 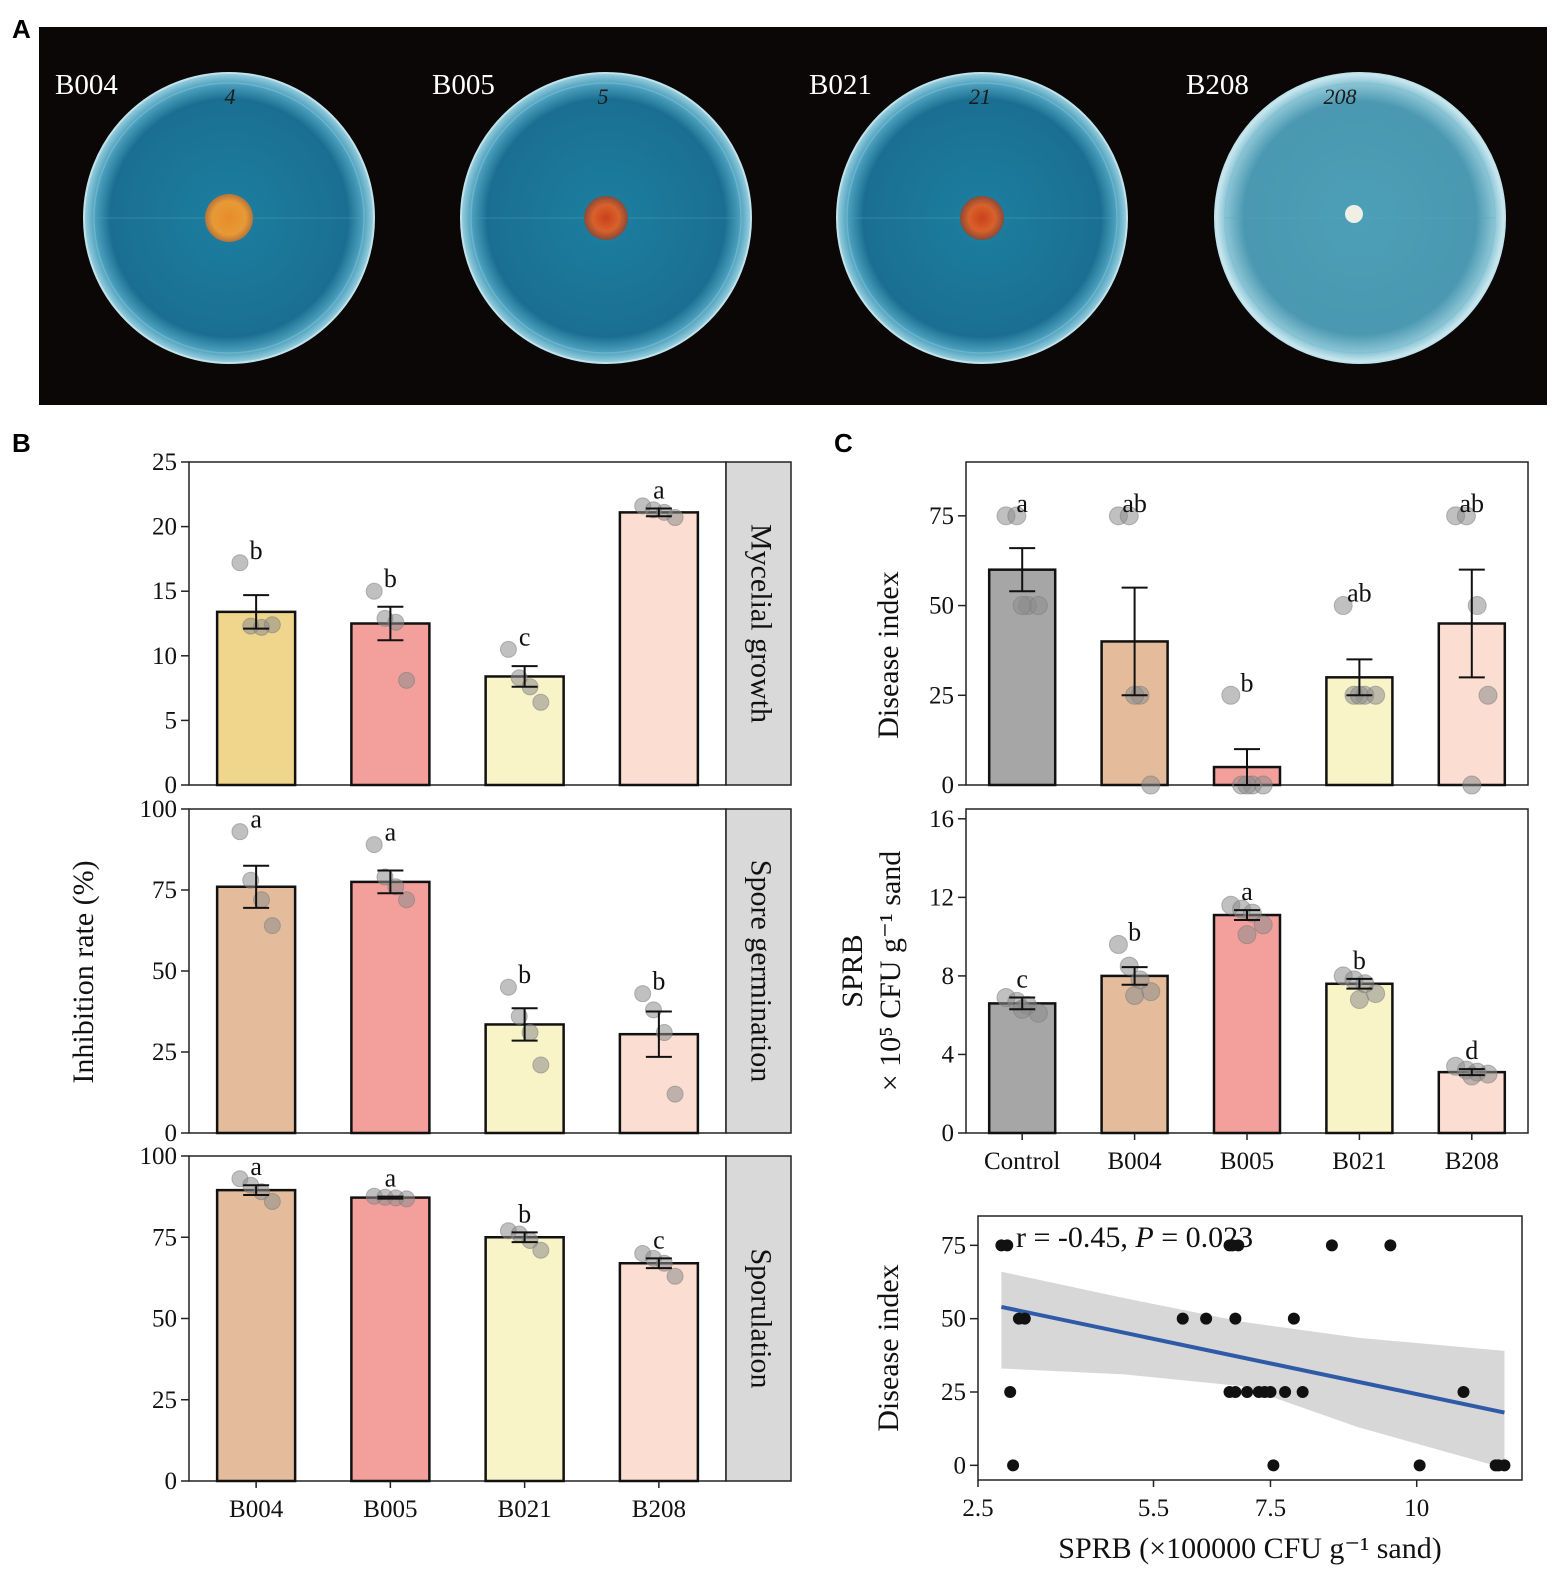 What do you see at coordinates (83, 971) in the screenshot?
I see `y-axis-label: Inhibition rate (%)` at bounding box center [83, 971].